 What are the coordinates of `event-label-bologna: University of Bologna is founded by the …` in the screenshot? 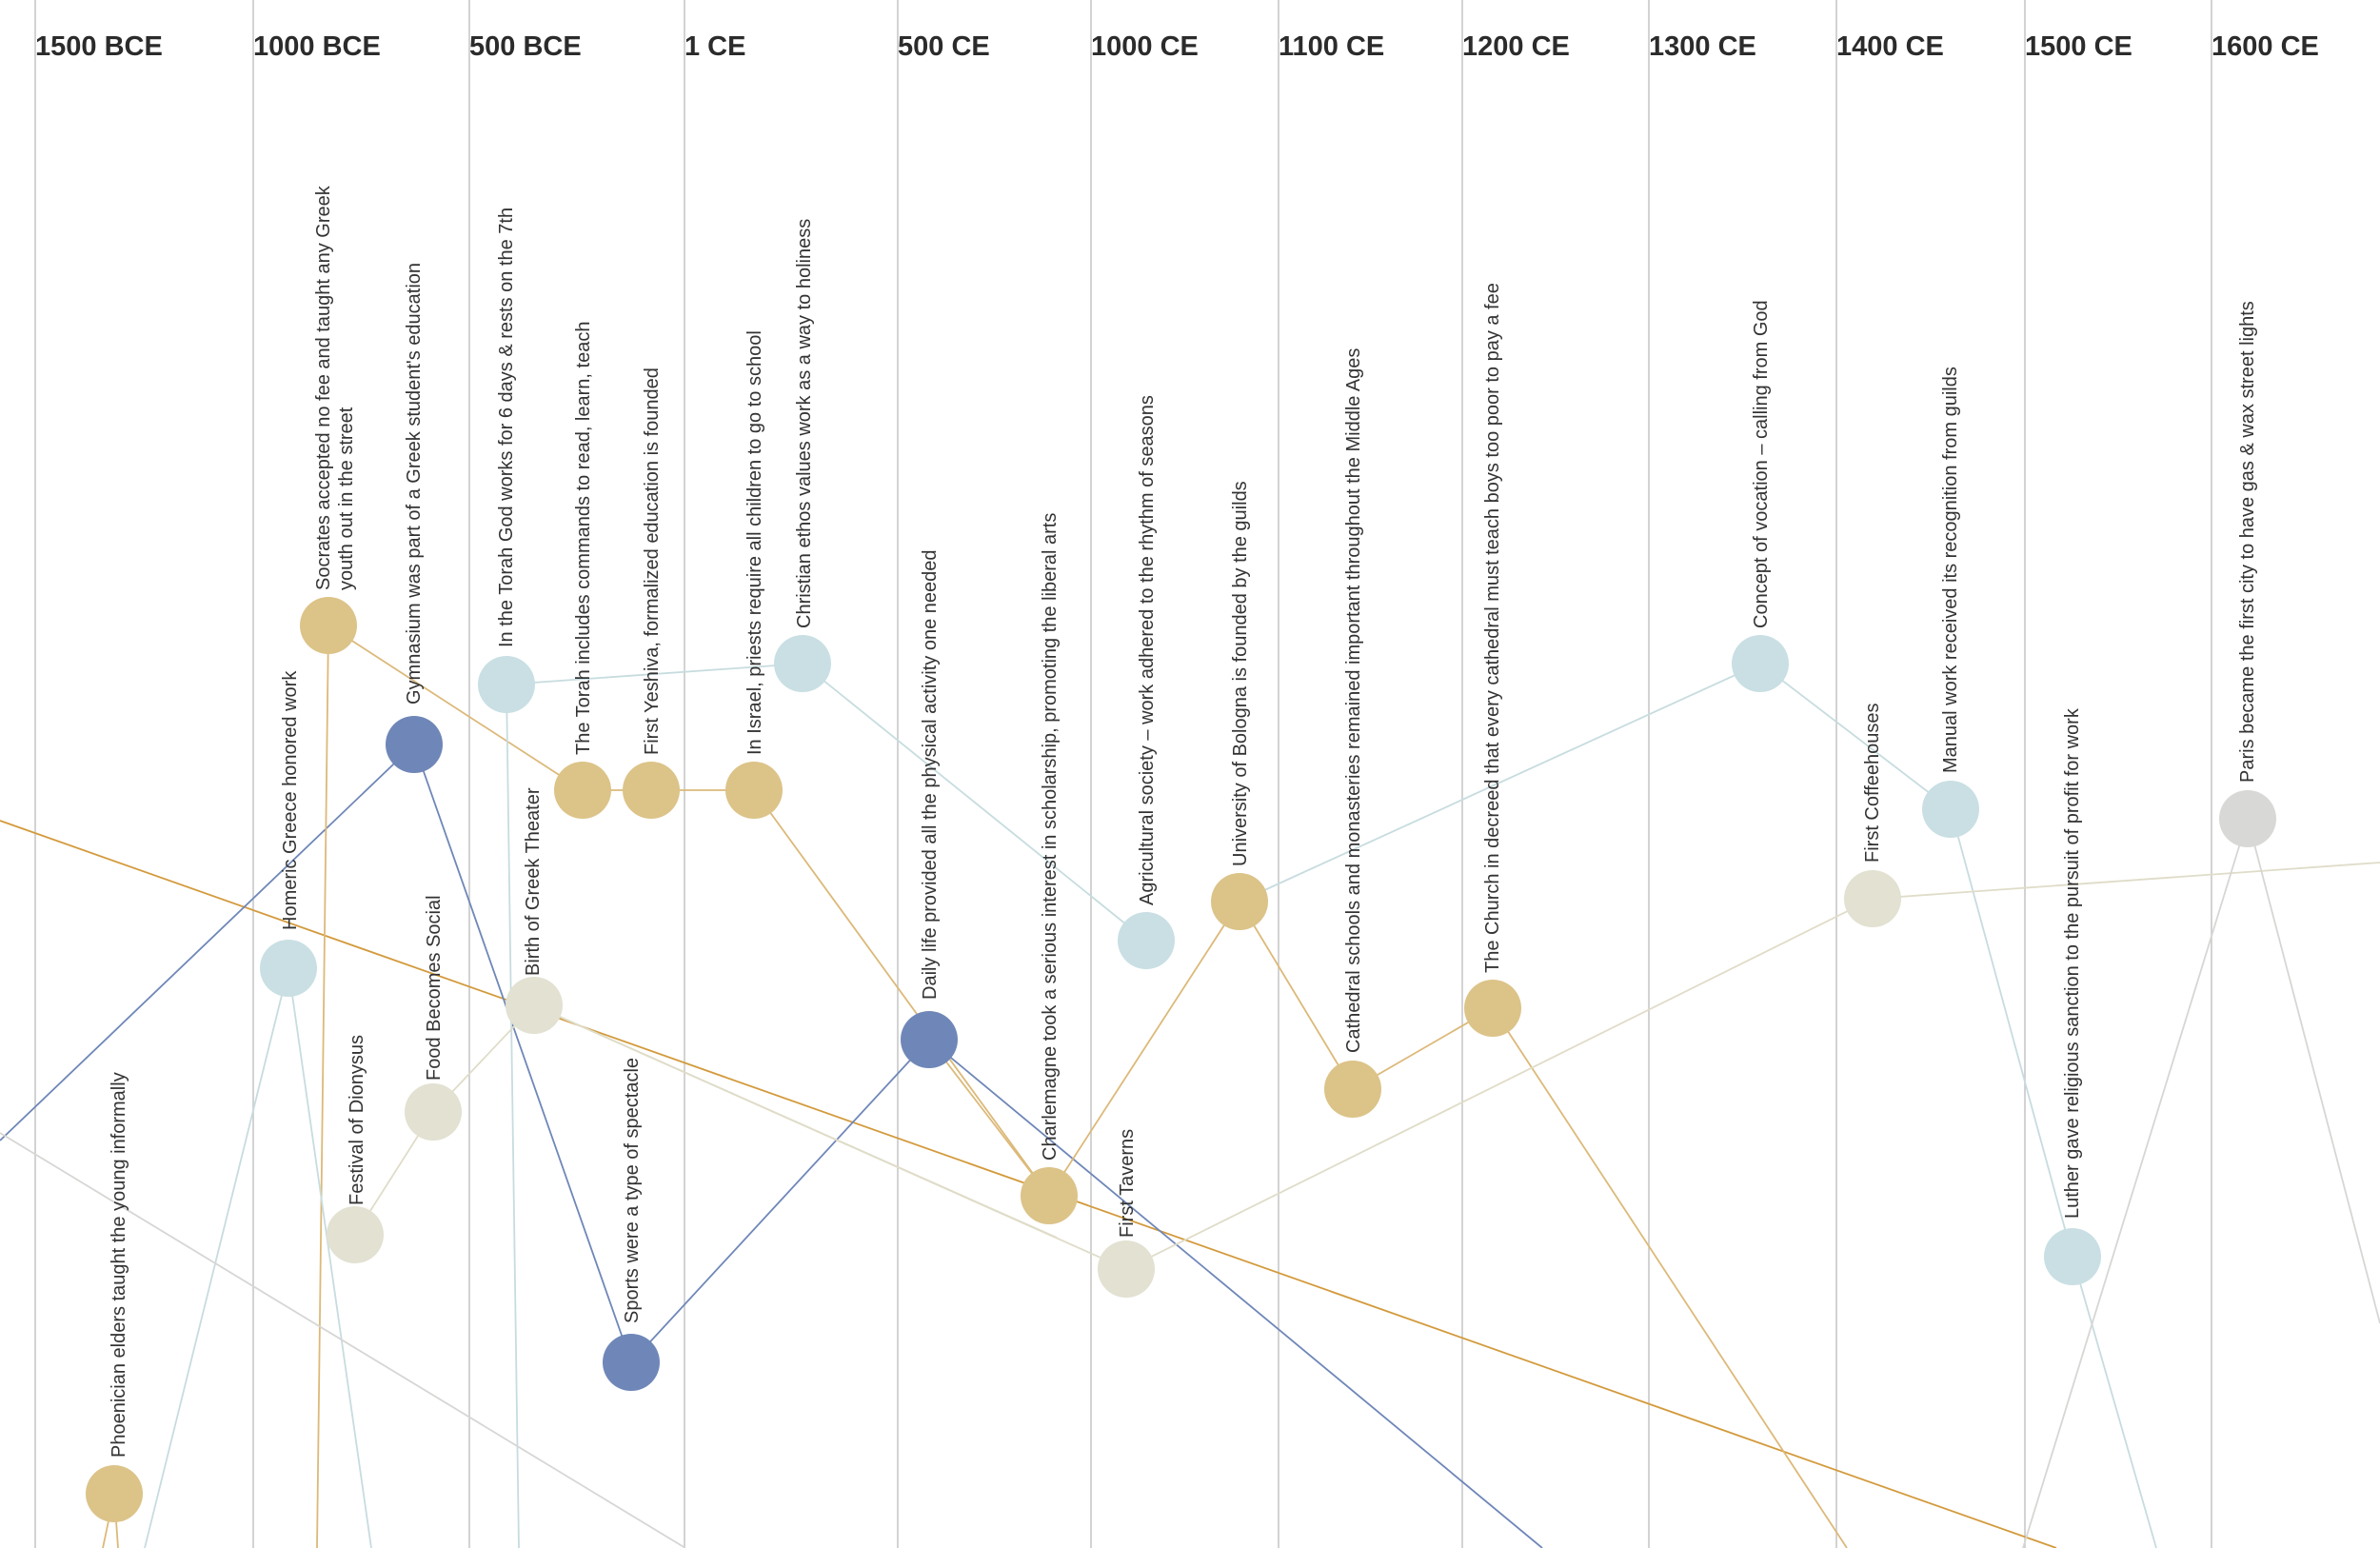 It's located at (1240, 673).